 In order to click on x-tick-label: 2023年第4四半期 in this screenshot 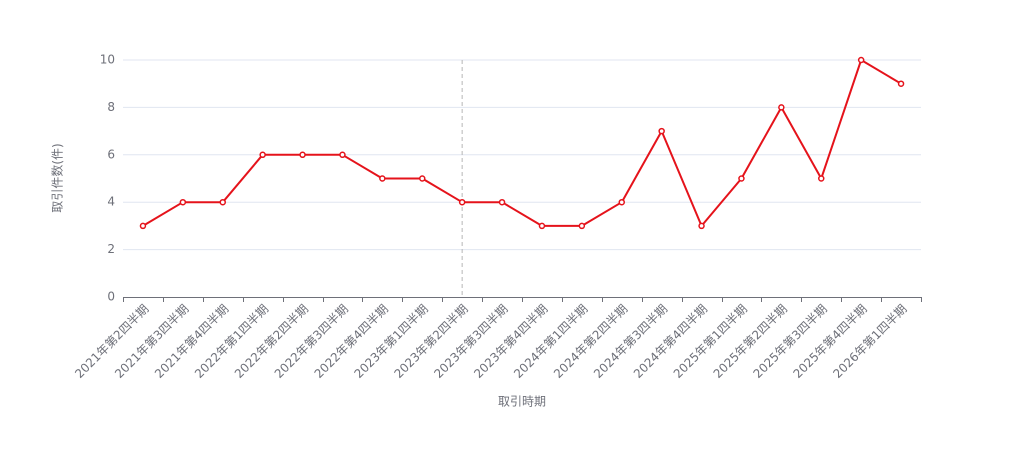, I will do `click(510, 341)`.